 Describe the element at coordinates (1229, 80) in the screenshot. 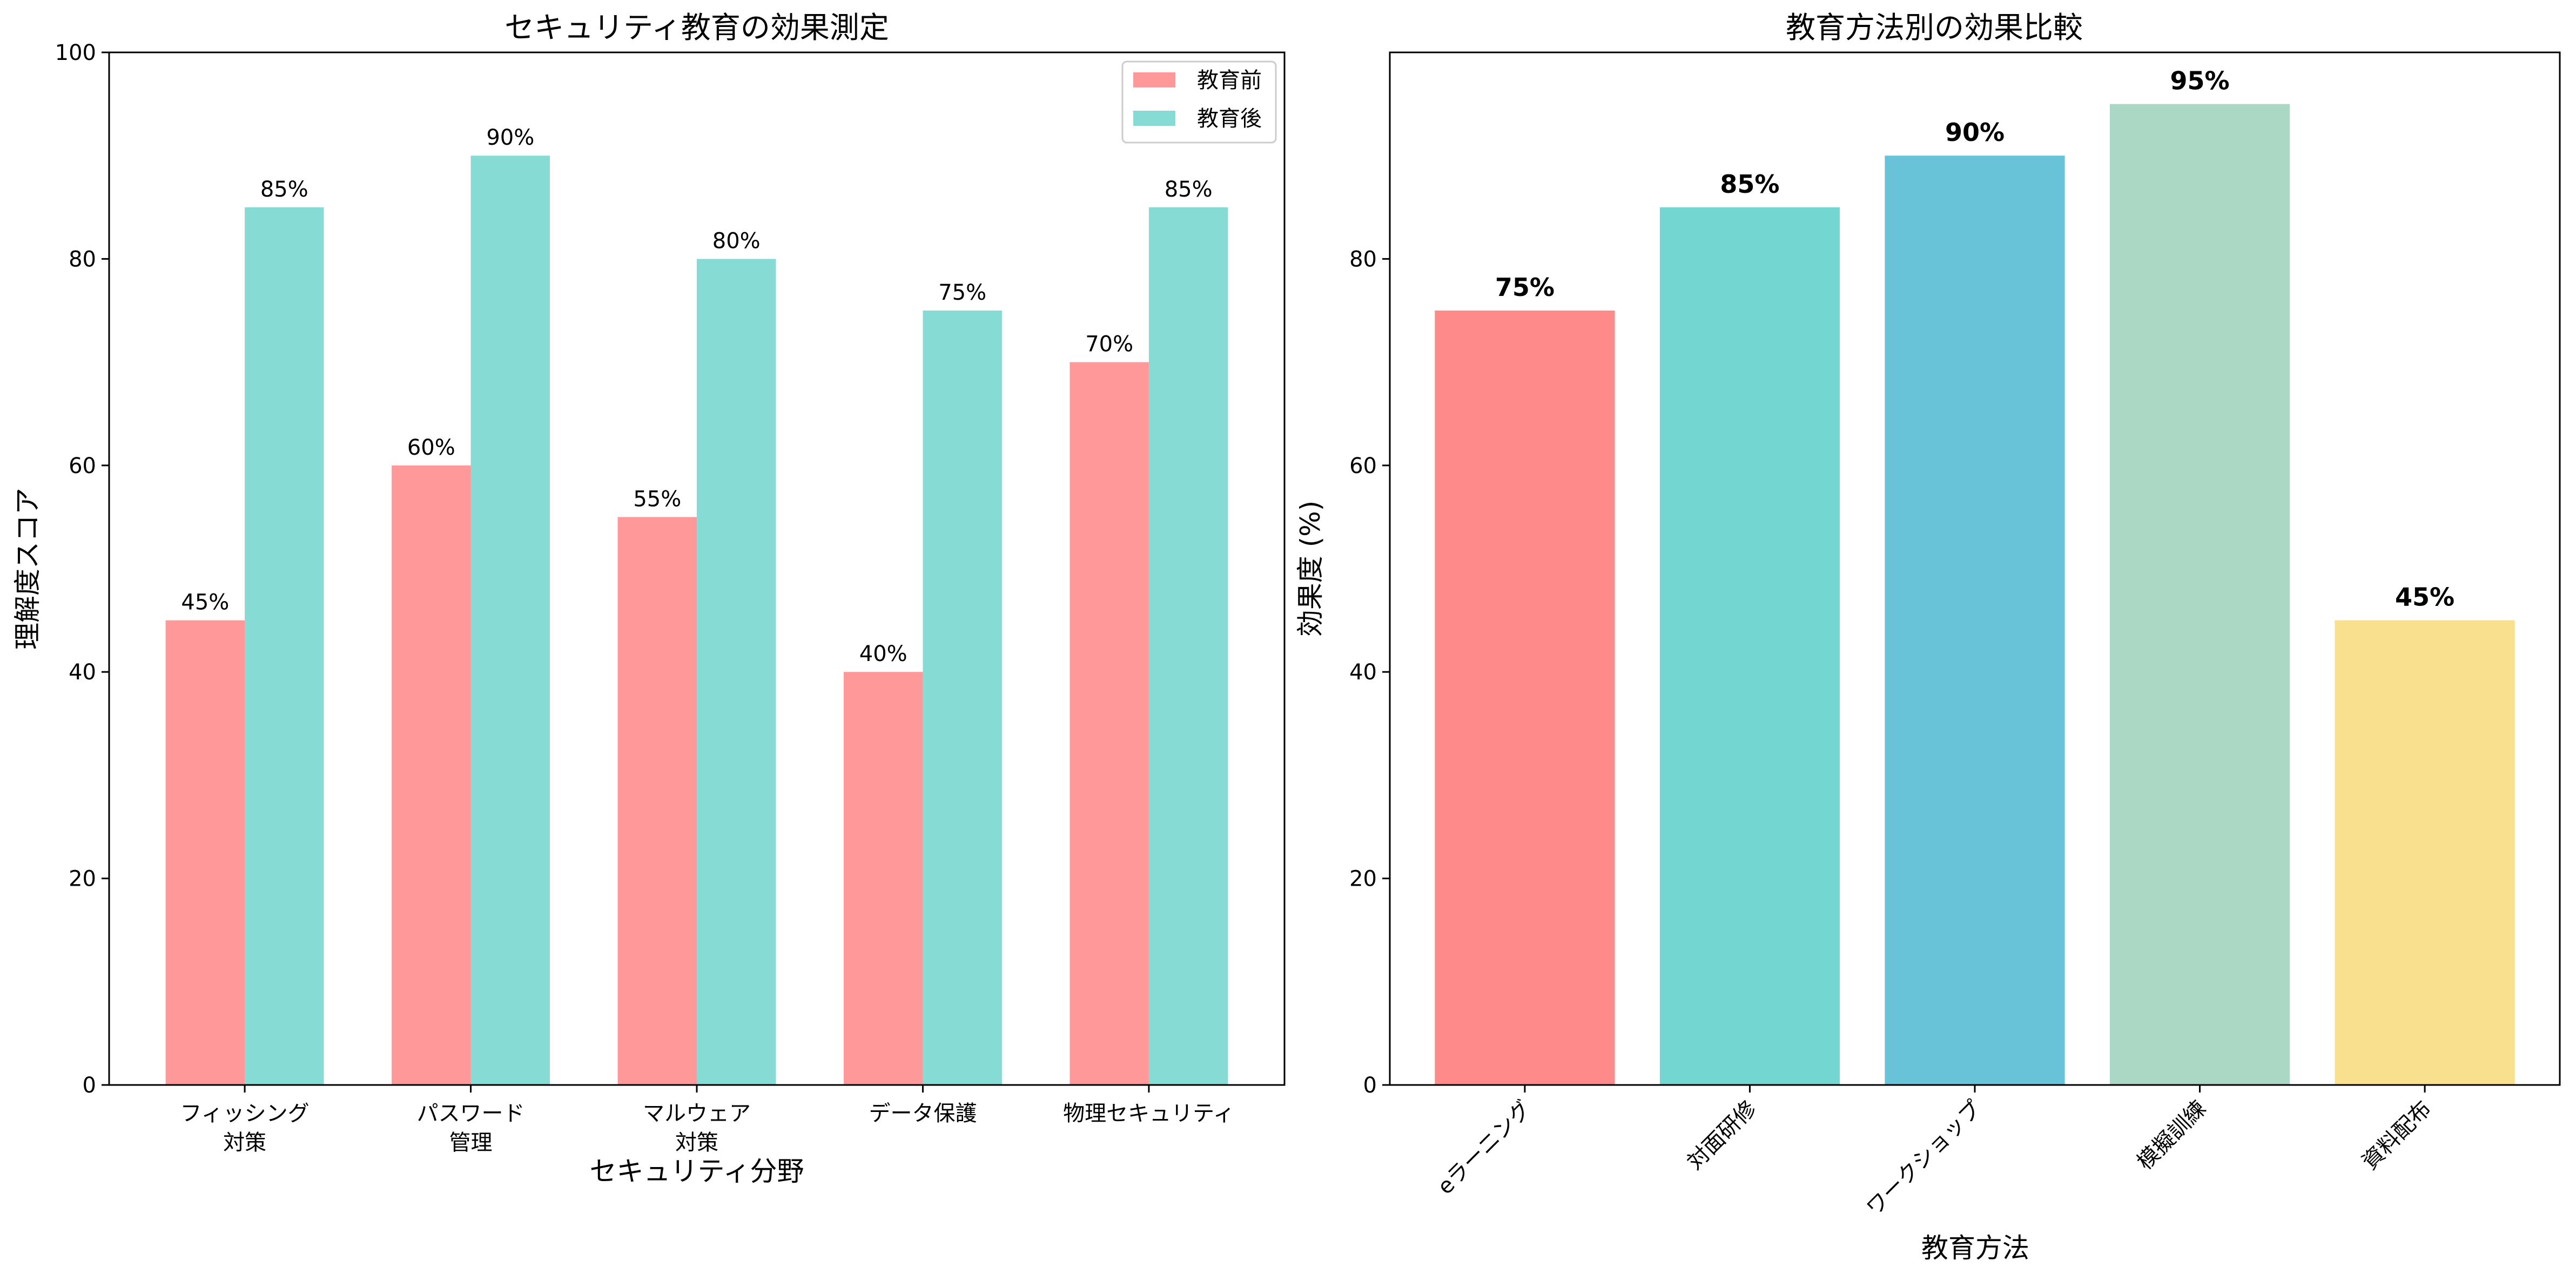

I see `legend-label-before: 教育前` at that location.